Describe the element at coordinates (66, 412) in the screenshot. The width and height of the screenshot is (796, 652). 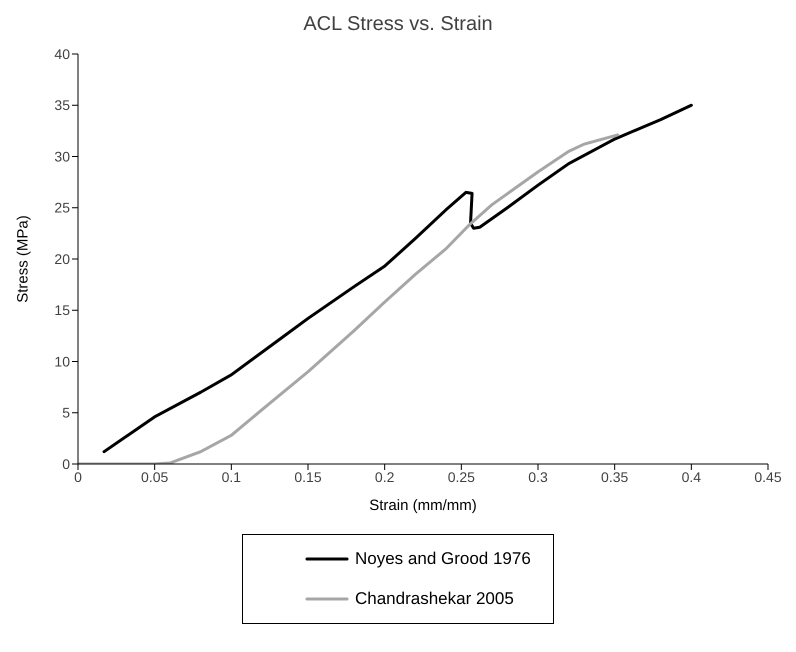
I see `y-tick-label: 5` at that location.